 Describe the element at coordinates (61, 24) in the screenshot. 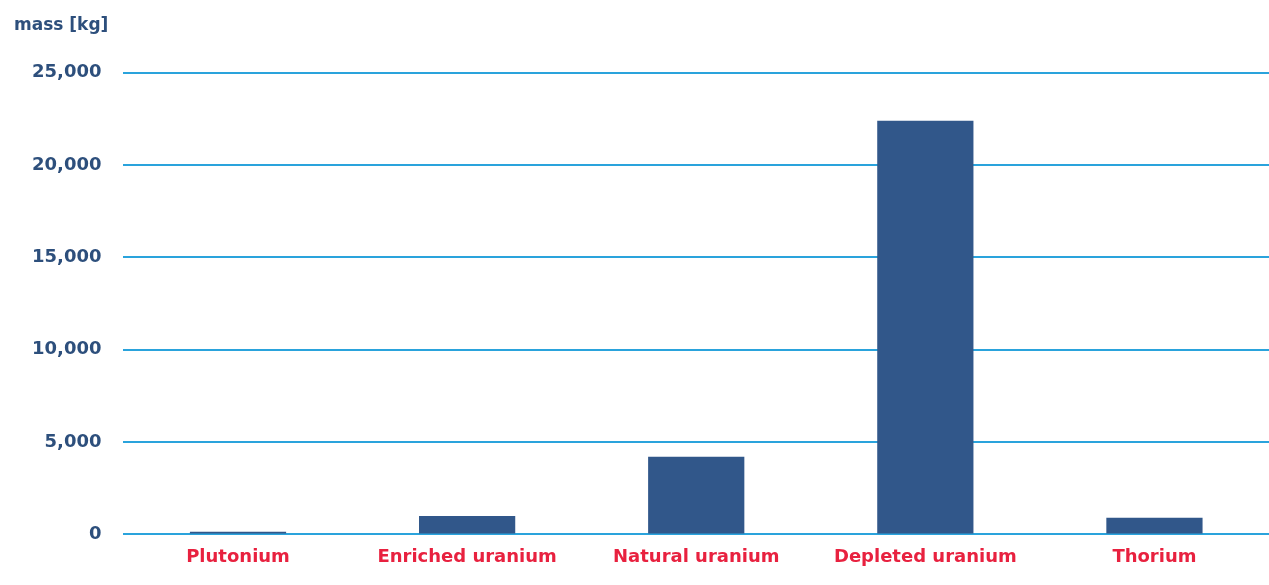

I see `y-axis-title: mass [kg]` at that location.